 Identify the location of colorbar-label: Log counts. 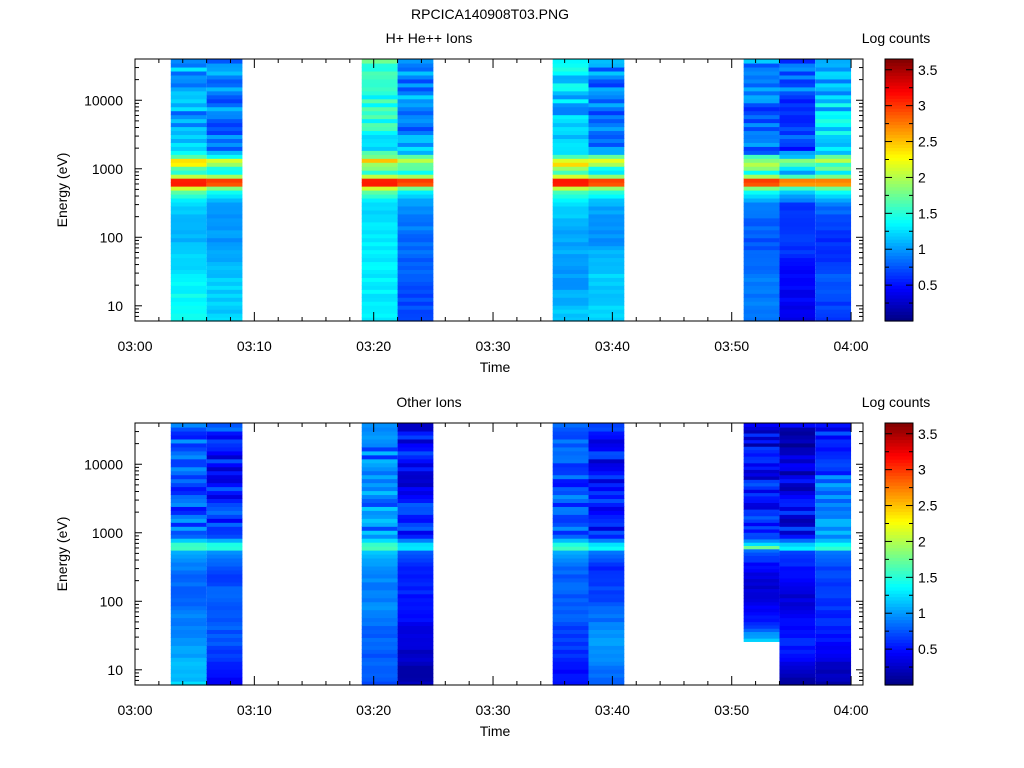
(896, 402).